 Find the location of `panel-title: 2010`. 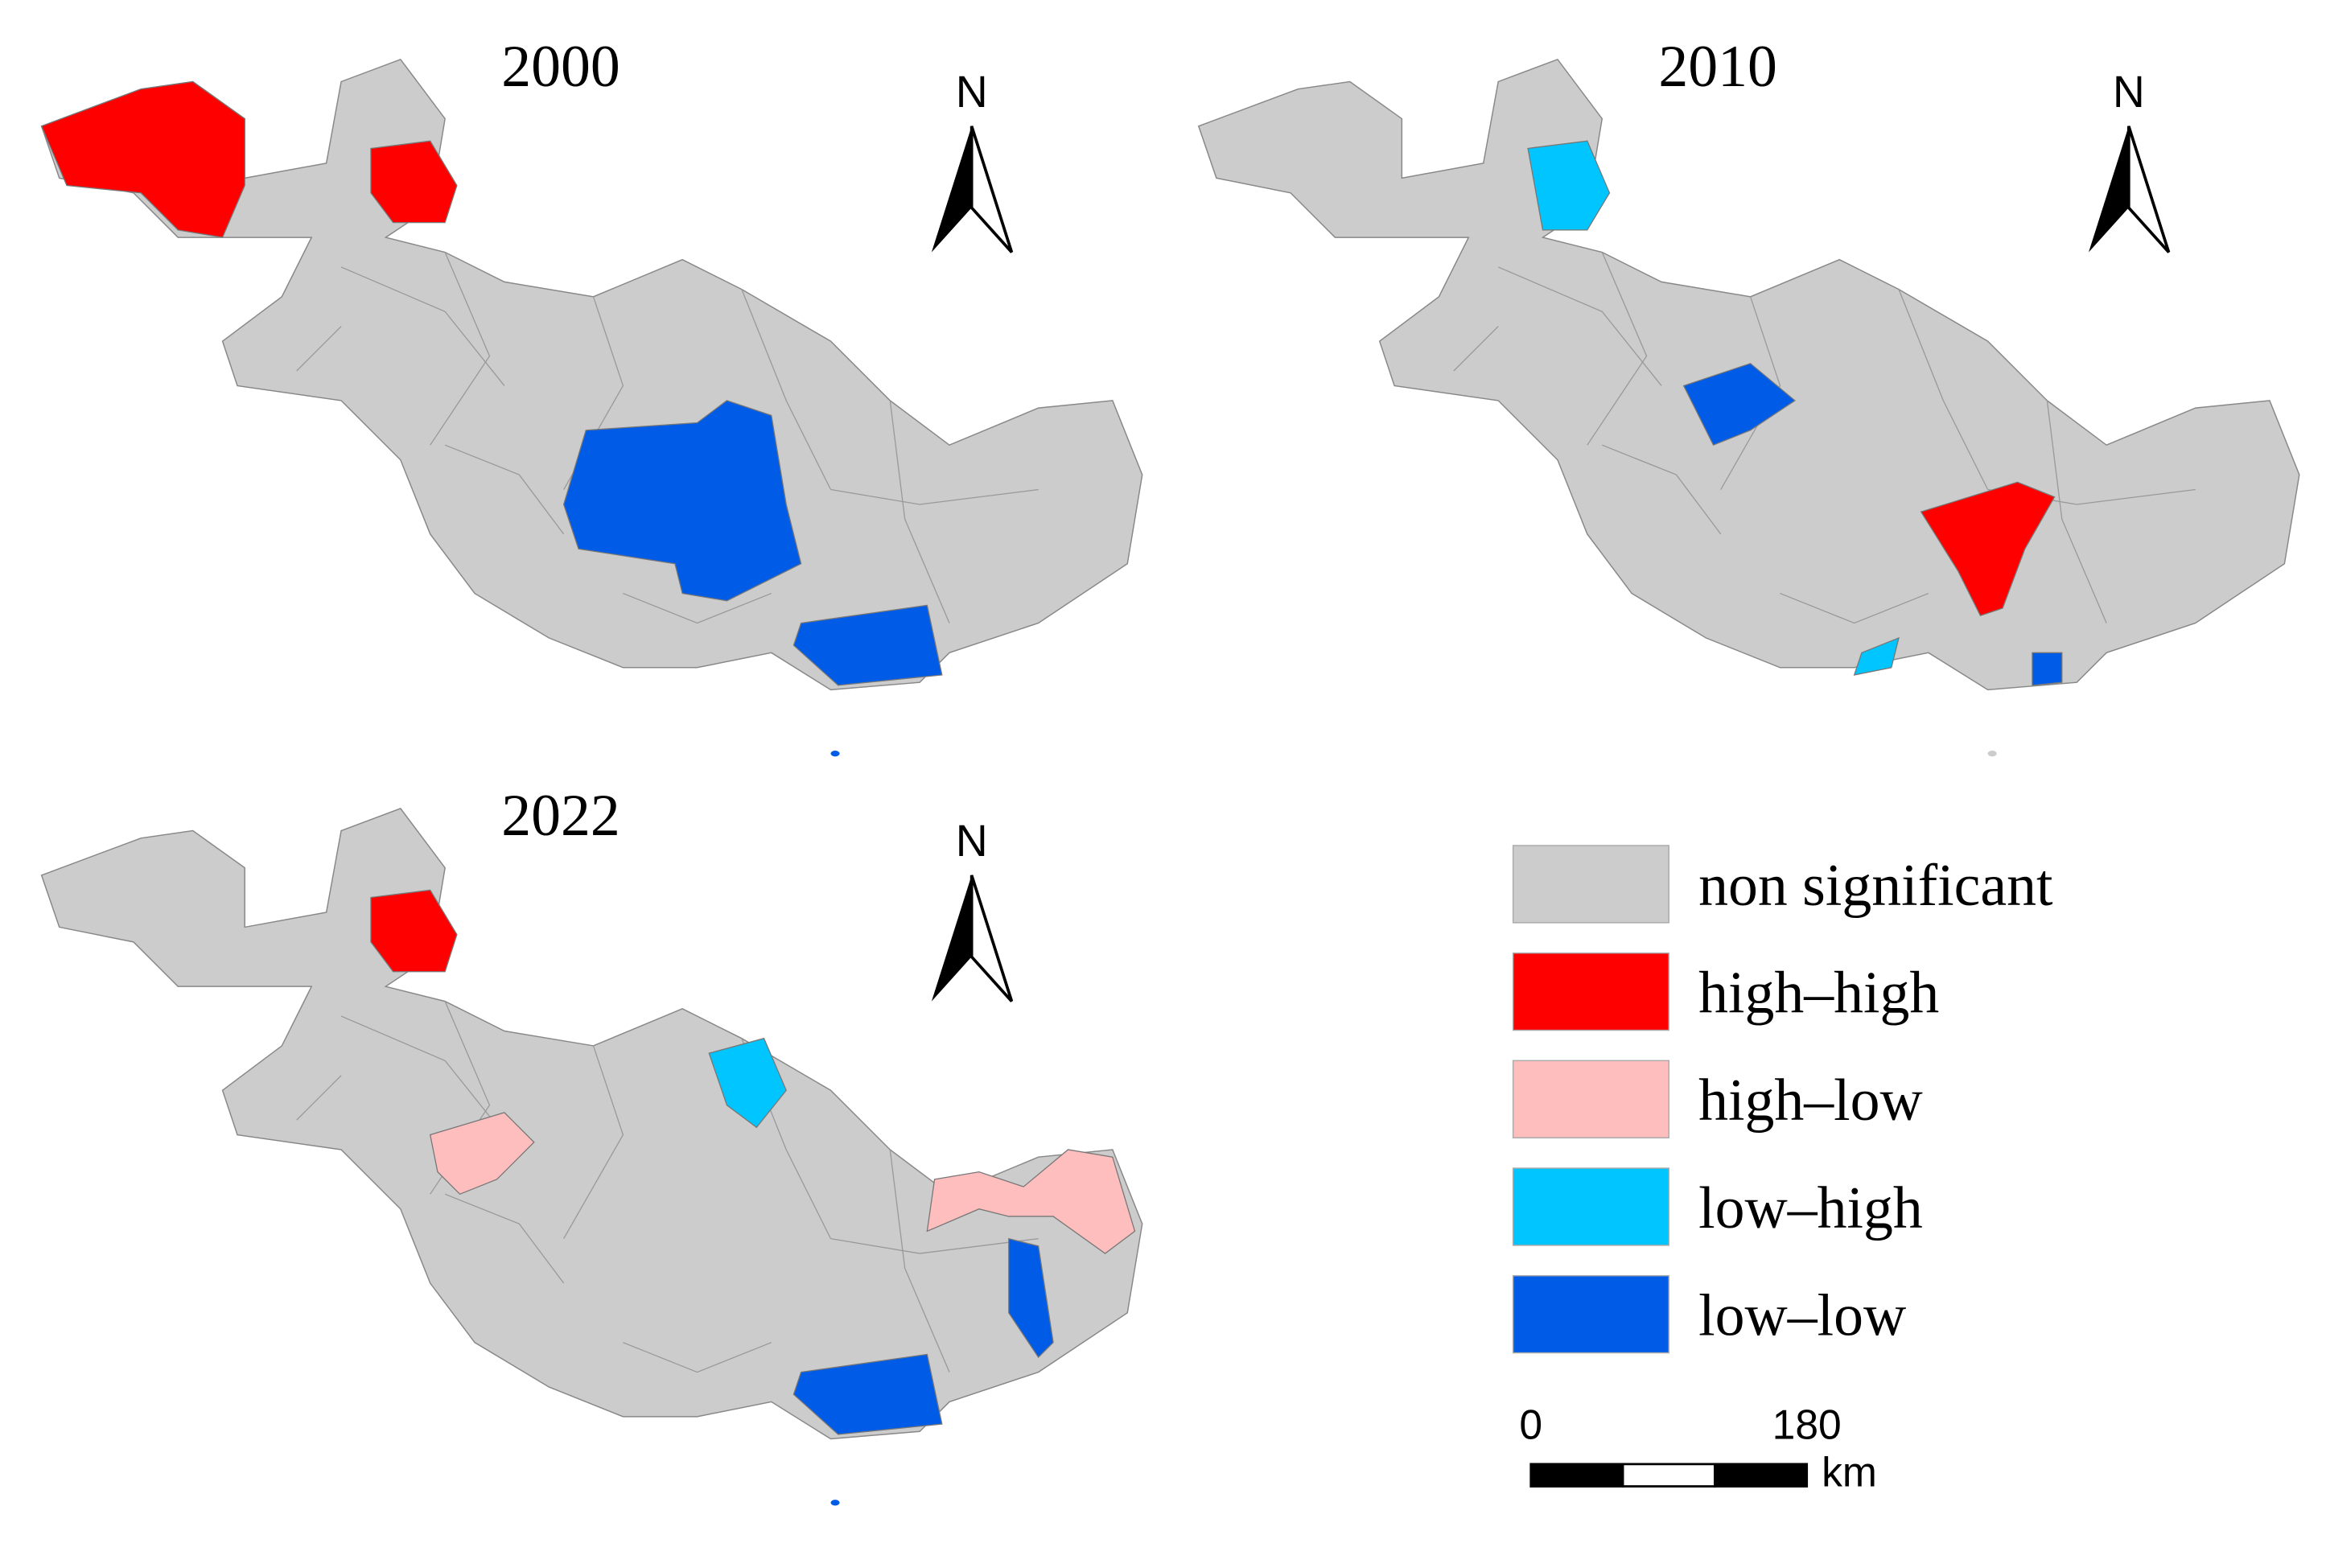

panel-title: 2010 is located at coordinates (1718, 66).